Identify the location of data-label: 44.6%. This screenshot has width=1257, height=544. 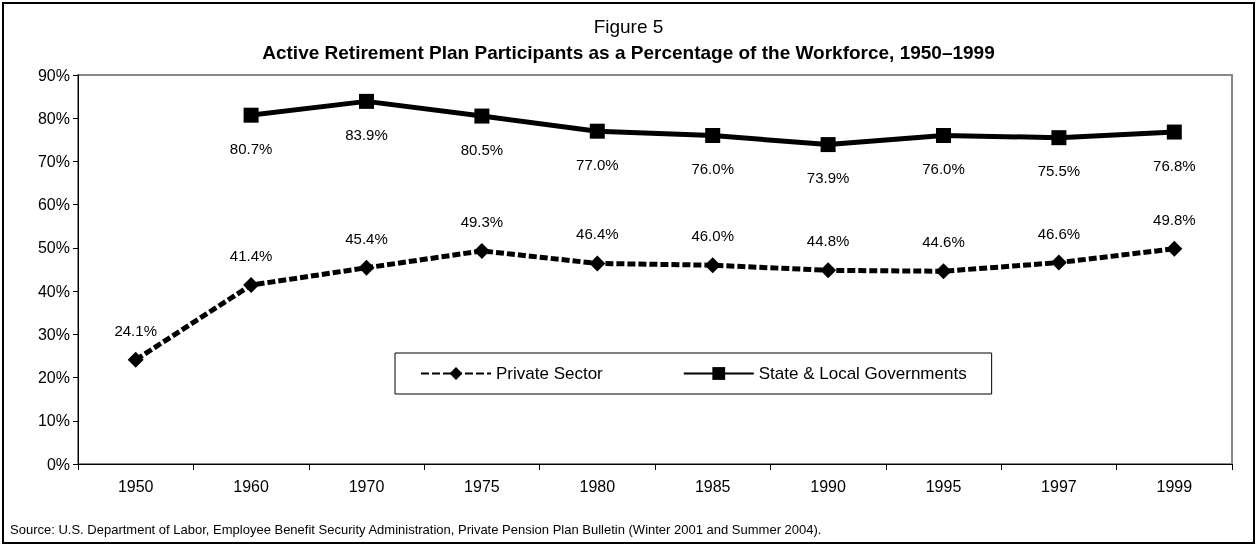
(943, 242).